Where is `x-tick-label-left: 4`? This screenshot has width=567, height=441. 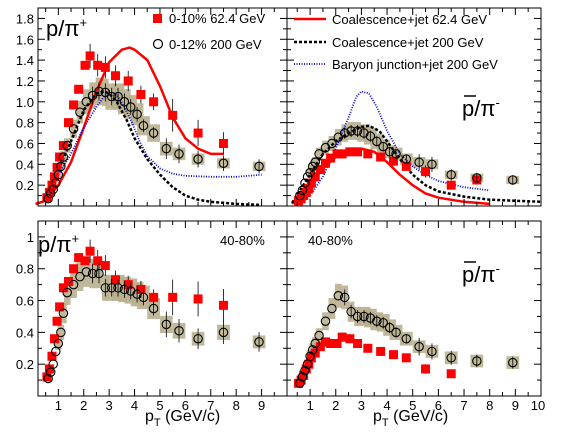
x-tick-label-left: 4 is located at coordinates (134, 405).